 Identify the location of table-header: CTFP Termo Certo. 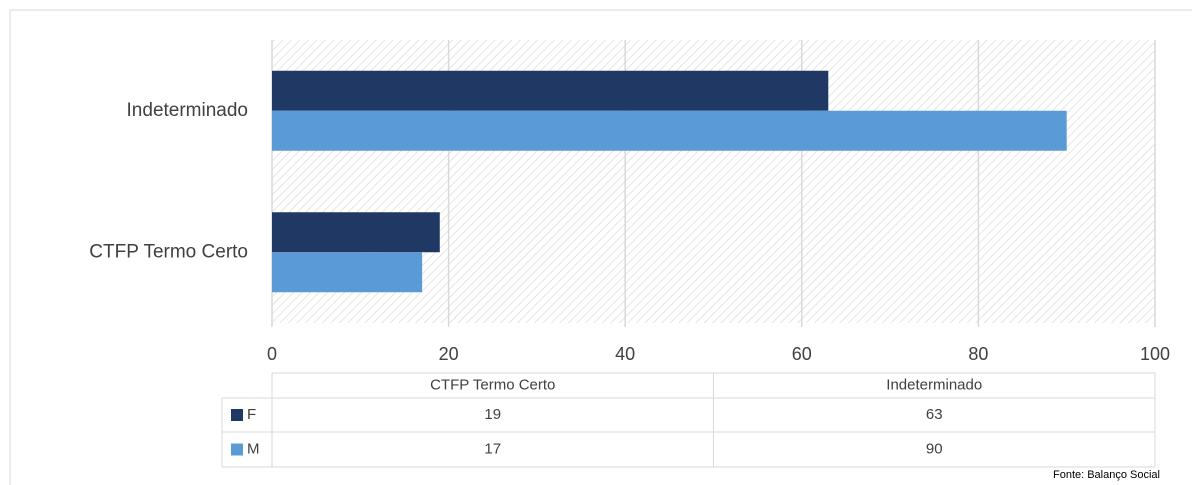
(492, 384).